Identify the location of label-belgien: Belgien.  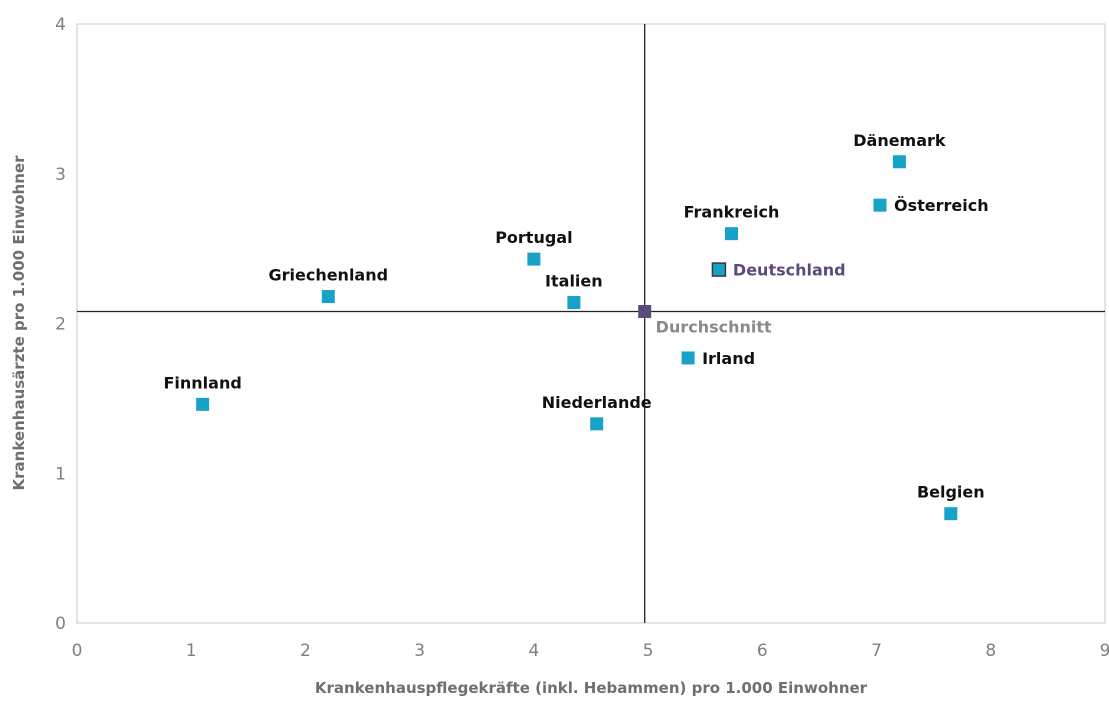
(951, 492).